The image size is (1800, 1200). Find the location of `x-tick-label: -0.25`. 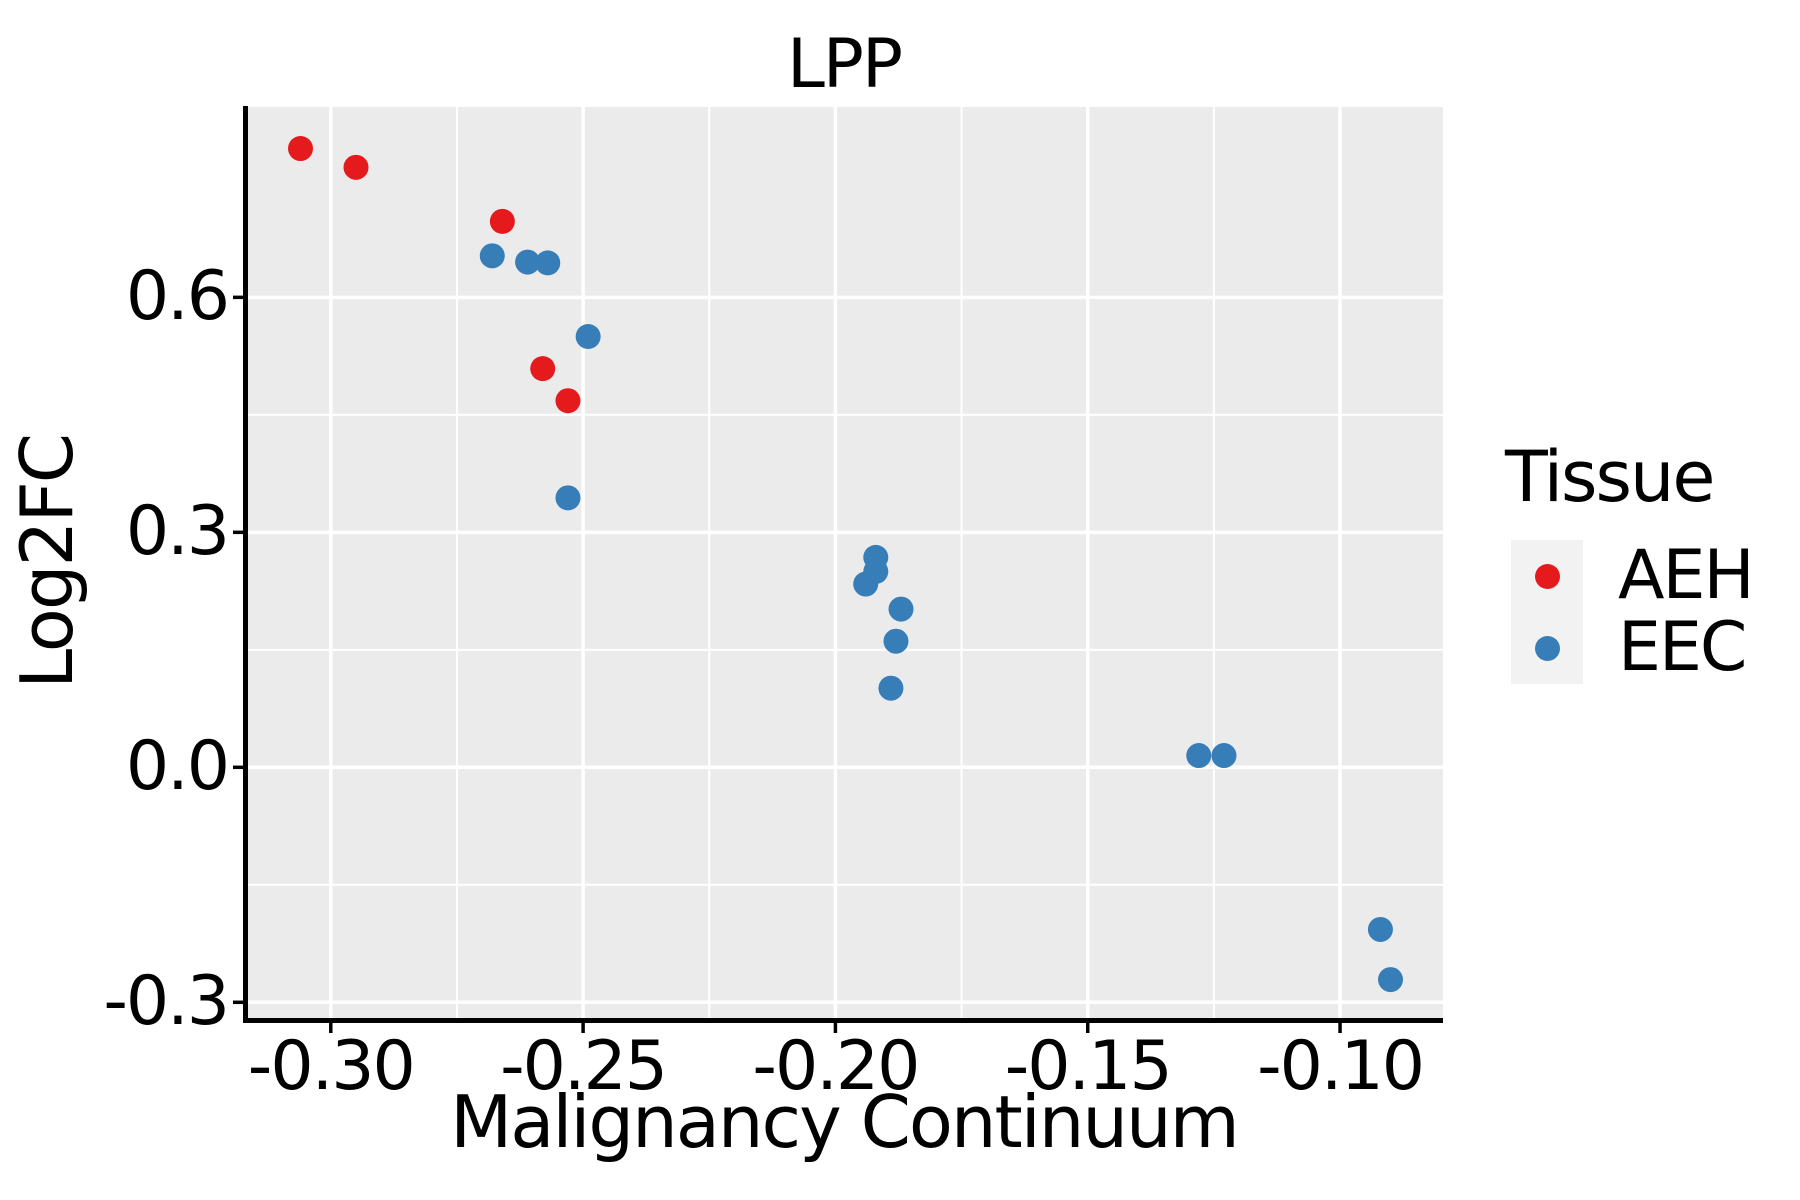

x-tick-label: -0.25 is located at coordinates (584, 1066).